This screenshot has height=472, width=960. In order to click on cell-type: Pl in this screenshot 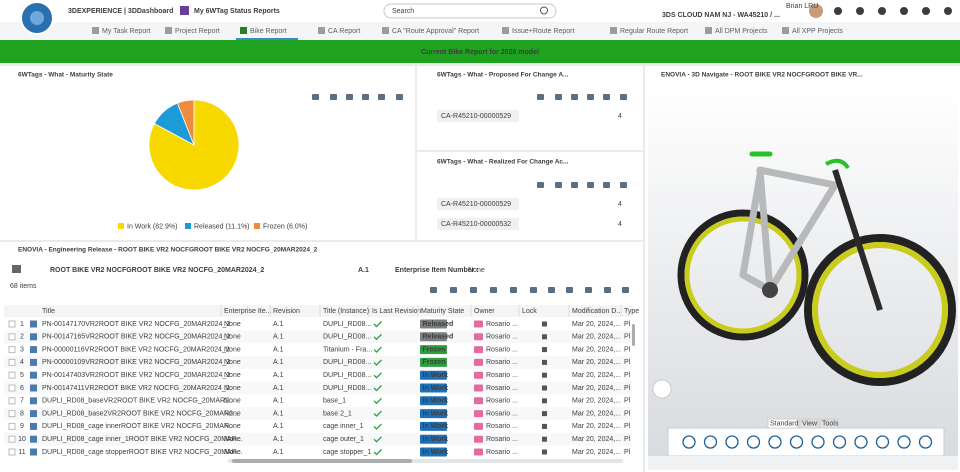, I will do `click(627, 426)`.